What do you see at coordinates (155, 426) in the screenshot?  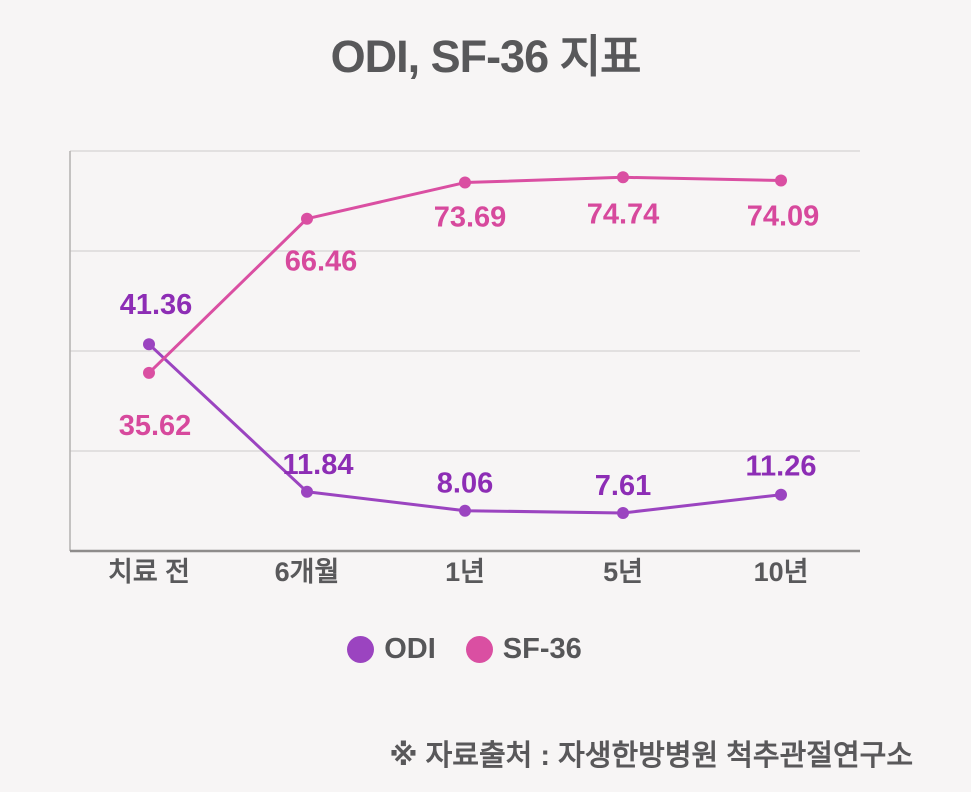 I see `data-label-sf-36: 35.62` at bounding box center [155, 426].